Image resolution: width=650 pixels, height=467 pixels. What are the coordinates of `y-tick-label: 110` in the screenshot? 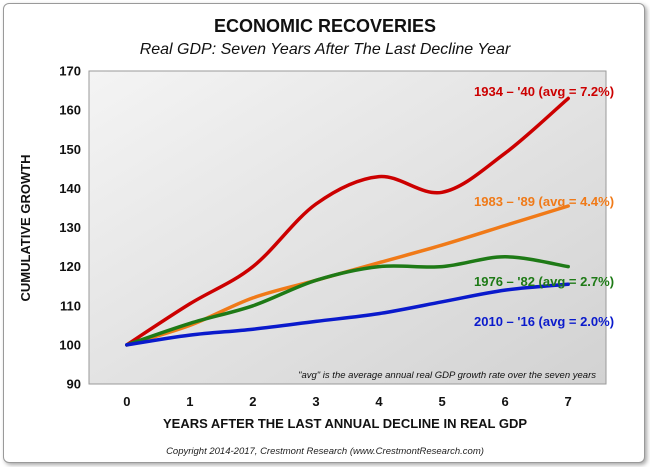 It's located at (70, 305).